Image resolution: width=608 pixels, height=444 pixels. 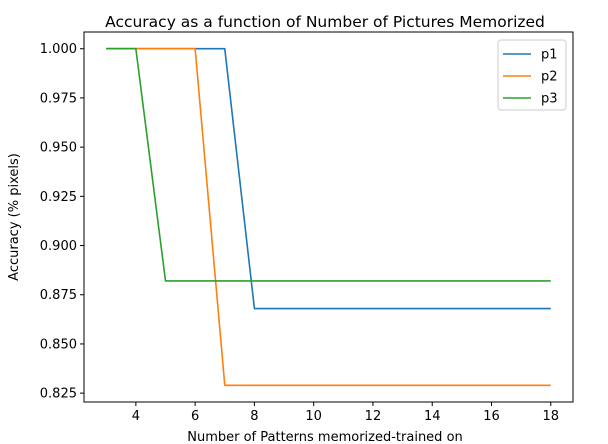 What do you see at coordinates (136, 416) in the screenshot?
I see `x-tick-label: 4` at bounding box center [136, 416].